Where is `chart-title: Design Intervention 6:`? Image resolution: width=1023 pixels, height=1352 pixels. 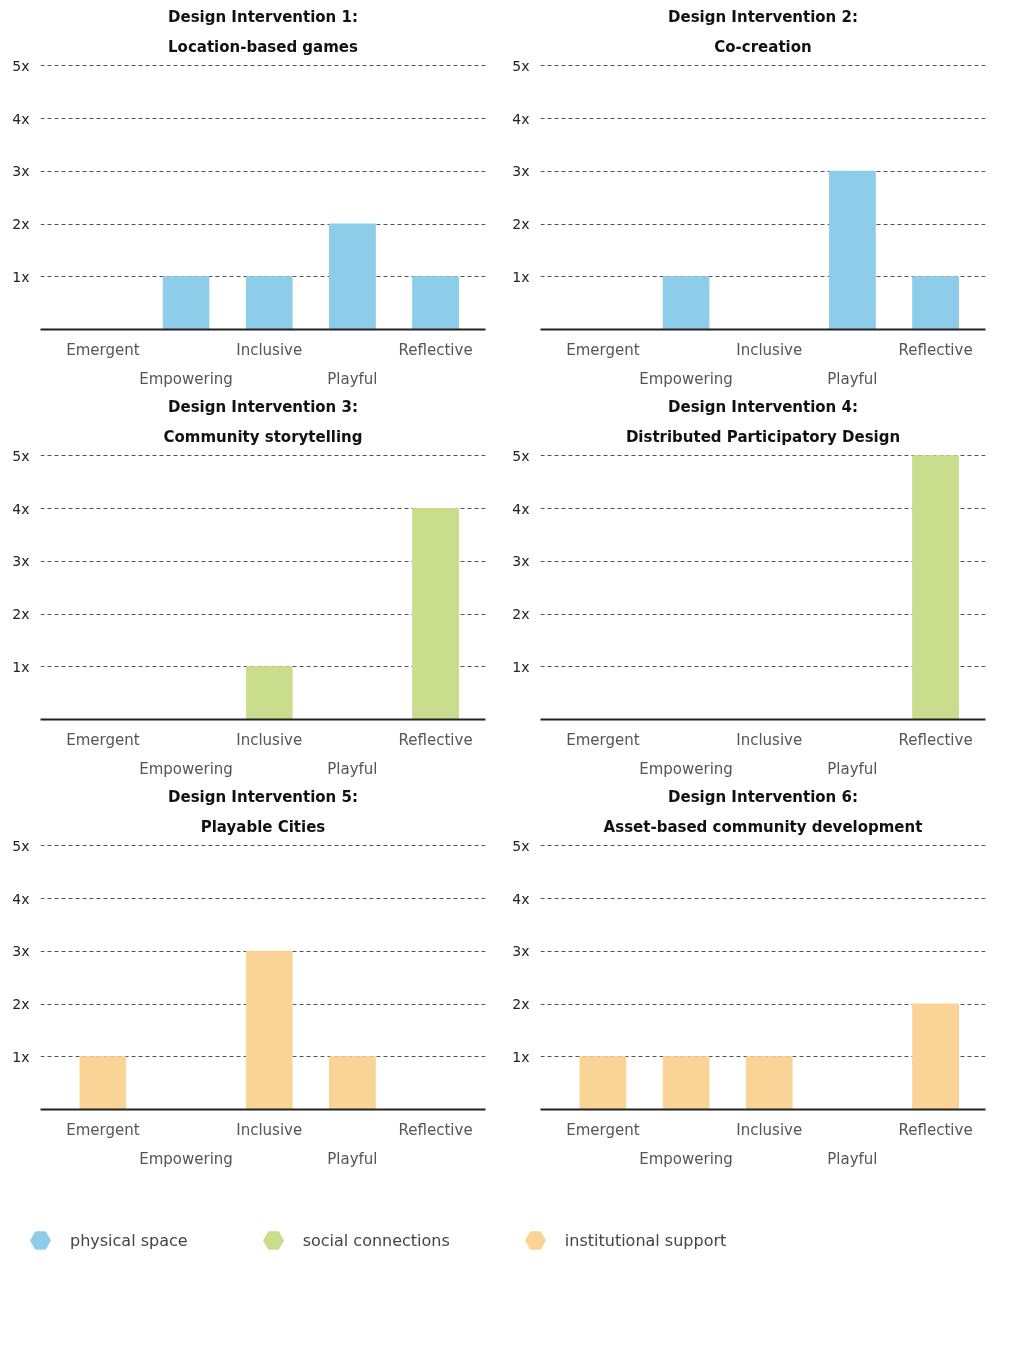
chart-title: Design Intervention 6: is located at coordinates (763, 796).